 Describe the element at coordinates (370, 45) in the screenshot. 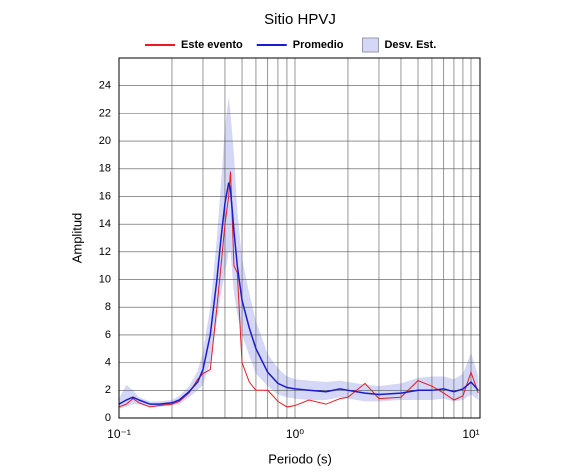

I see `legend-swatch` at that location.